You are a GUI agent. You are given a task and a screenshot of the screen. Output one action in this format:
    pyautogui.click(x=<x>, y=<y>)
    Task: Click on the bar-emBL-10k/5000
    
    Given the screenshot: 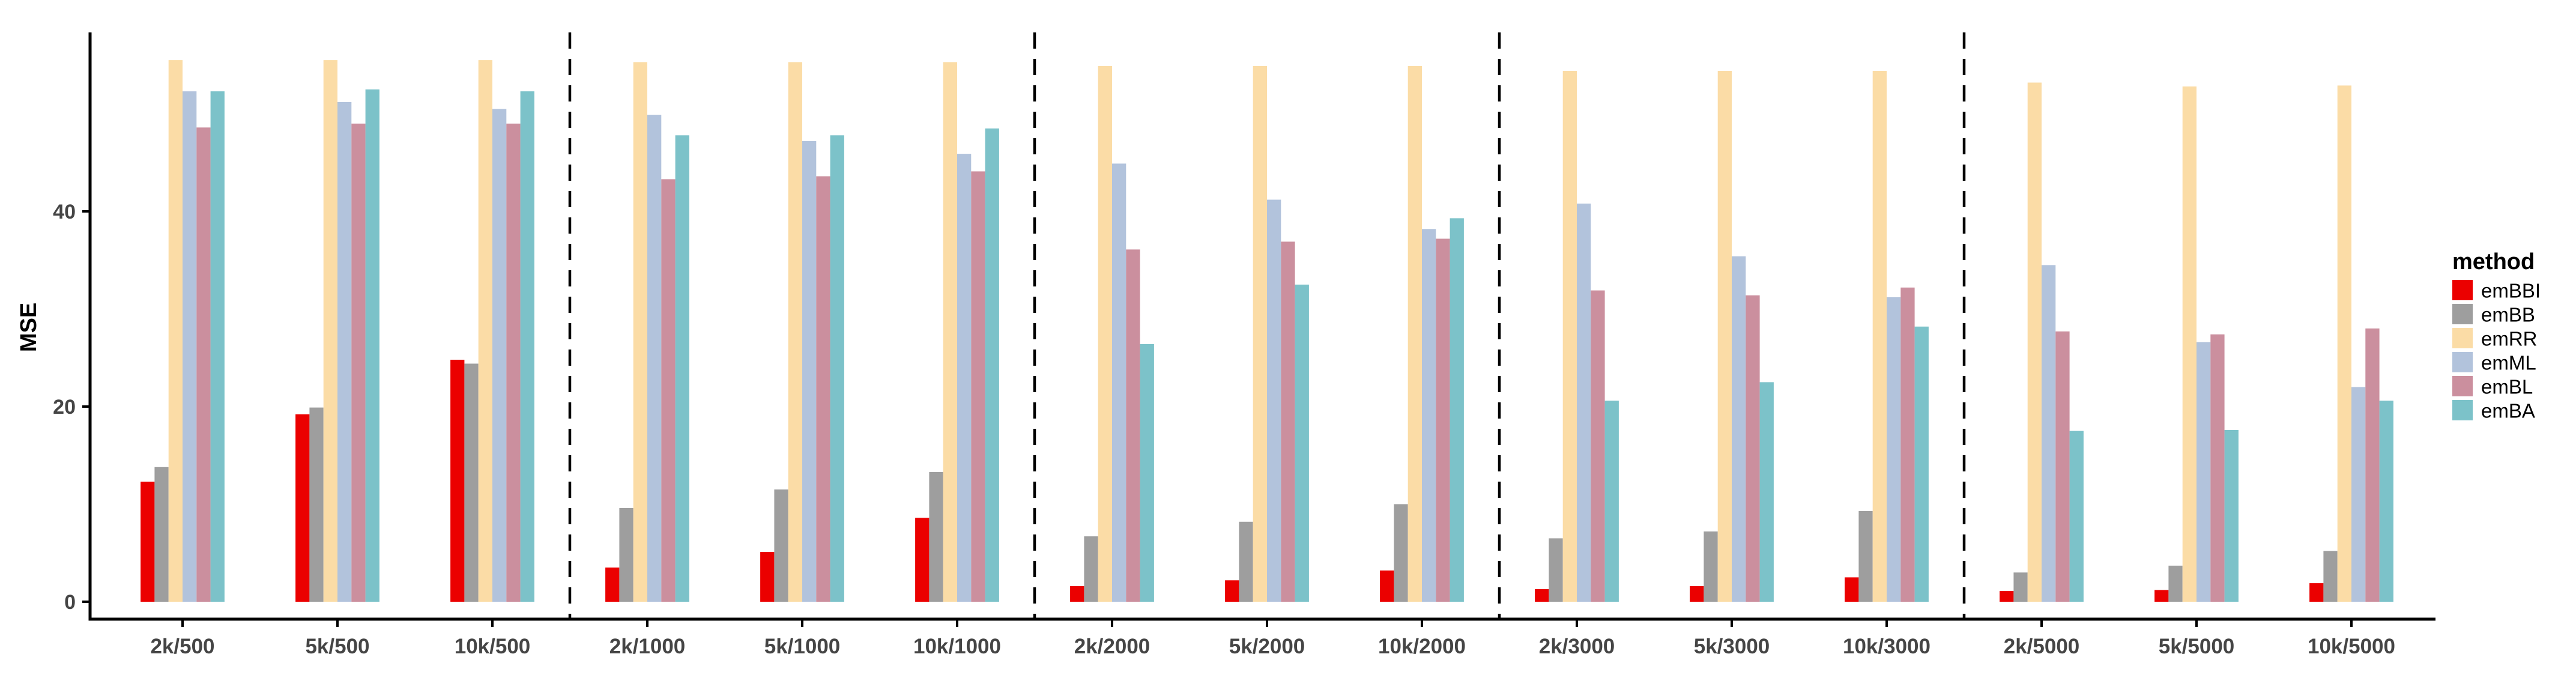 What is the action you would take?
    pyautogui.click(x=2372, y=465)
    